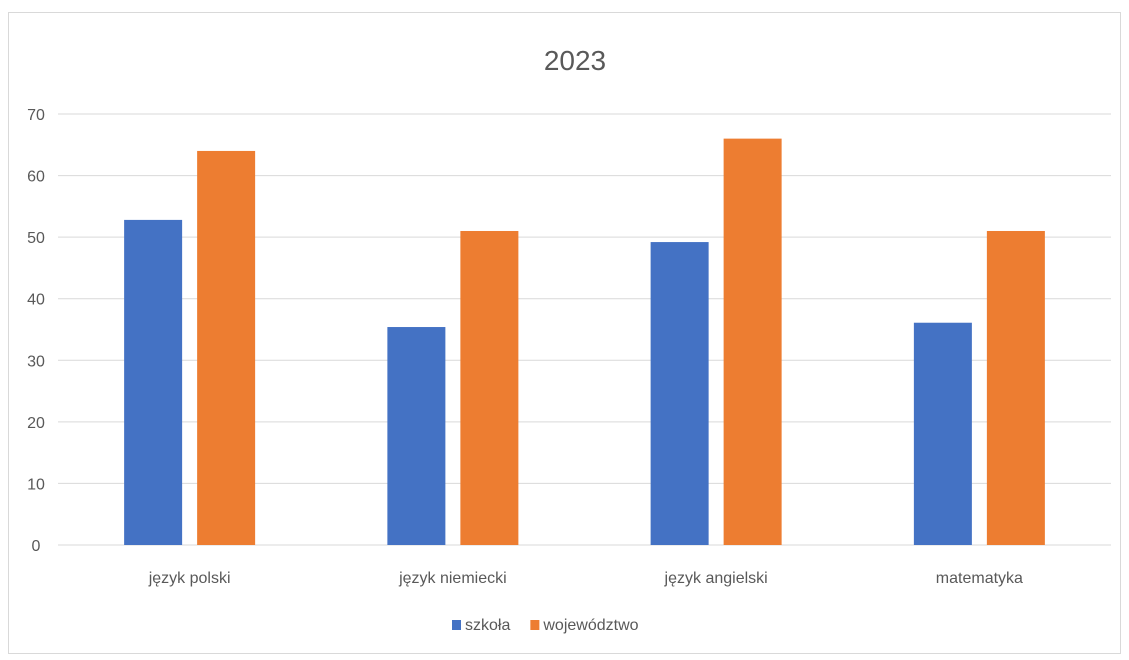 The width and height of the screenshot is (1129, 660). What do you see at coordinates (575, 60) in the screenshot?
I see `chart-title: 2023` at bounding box center [575, 60].